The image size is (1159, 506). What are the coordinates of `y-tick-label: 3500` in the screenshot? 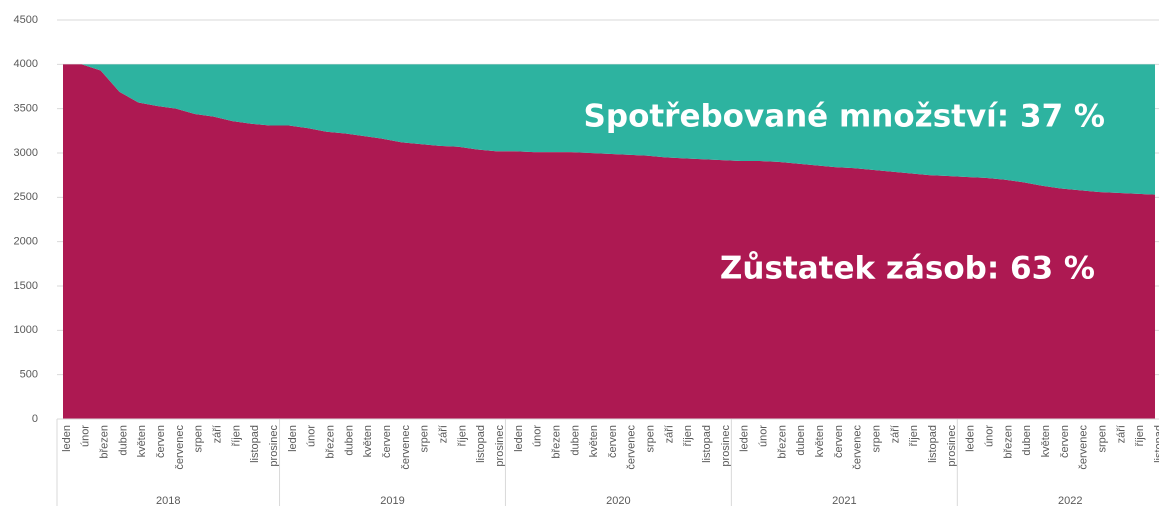 It's located at (26, 109).